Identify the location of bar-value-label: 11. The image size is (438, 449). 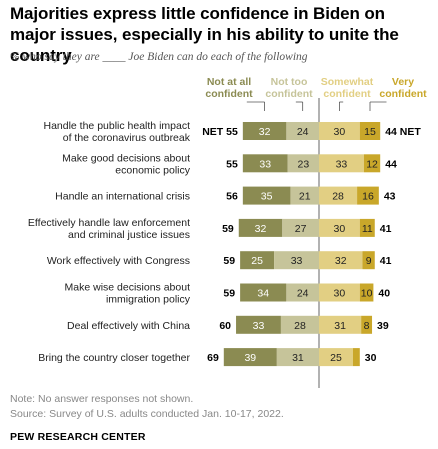
(367, 229).